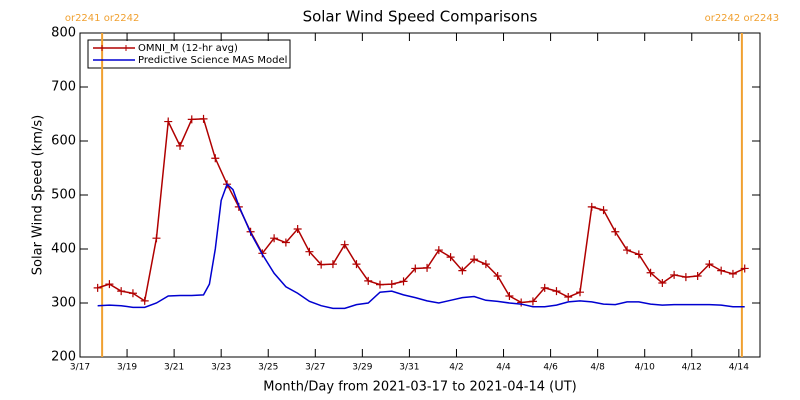  I want to click on y-tick-label: 400, so click(63, 249).